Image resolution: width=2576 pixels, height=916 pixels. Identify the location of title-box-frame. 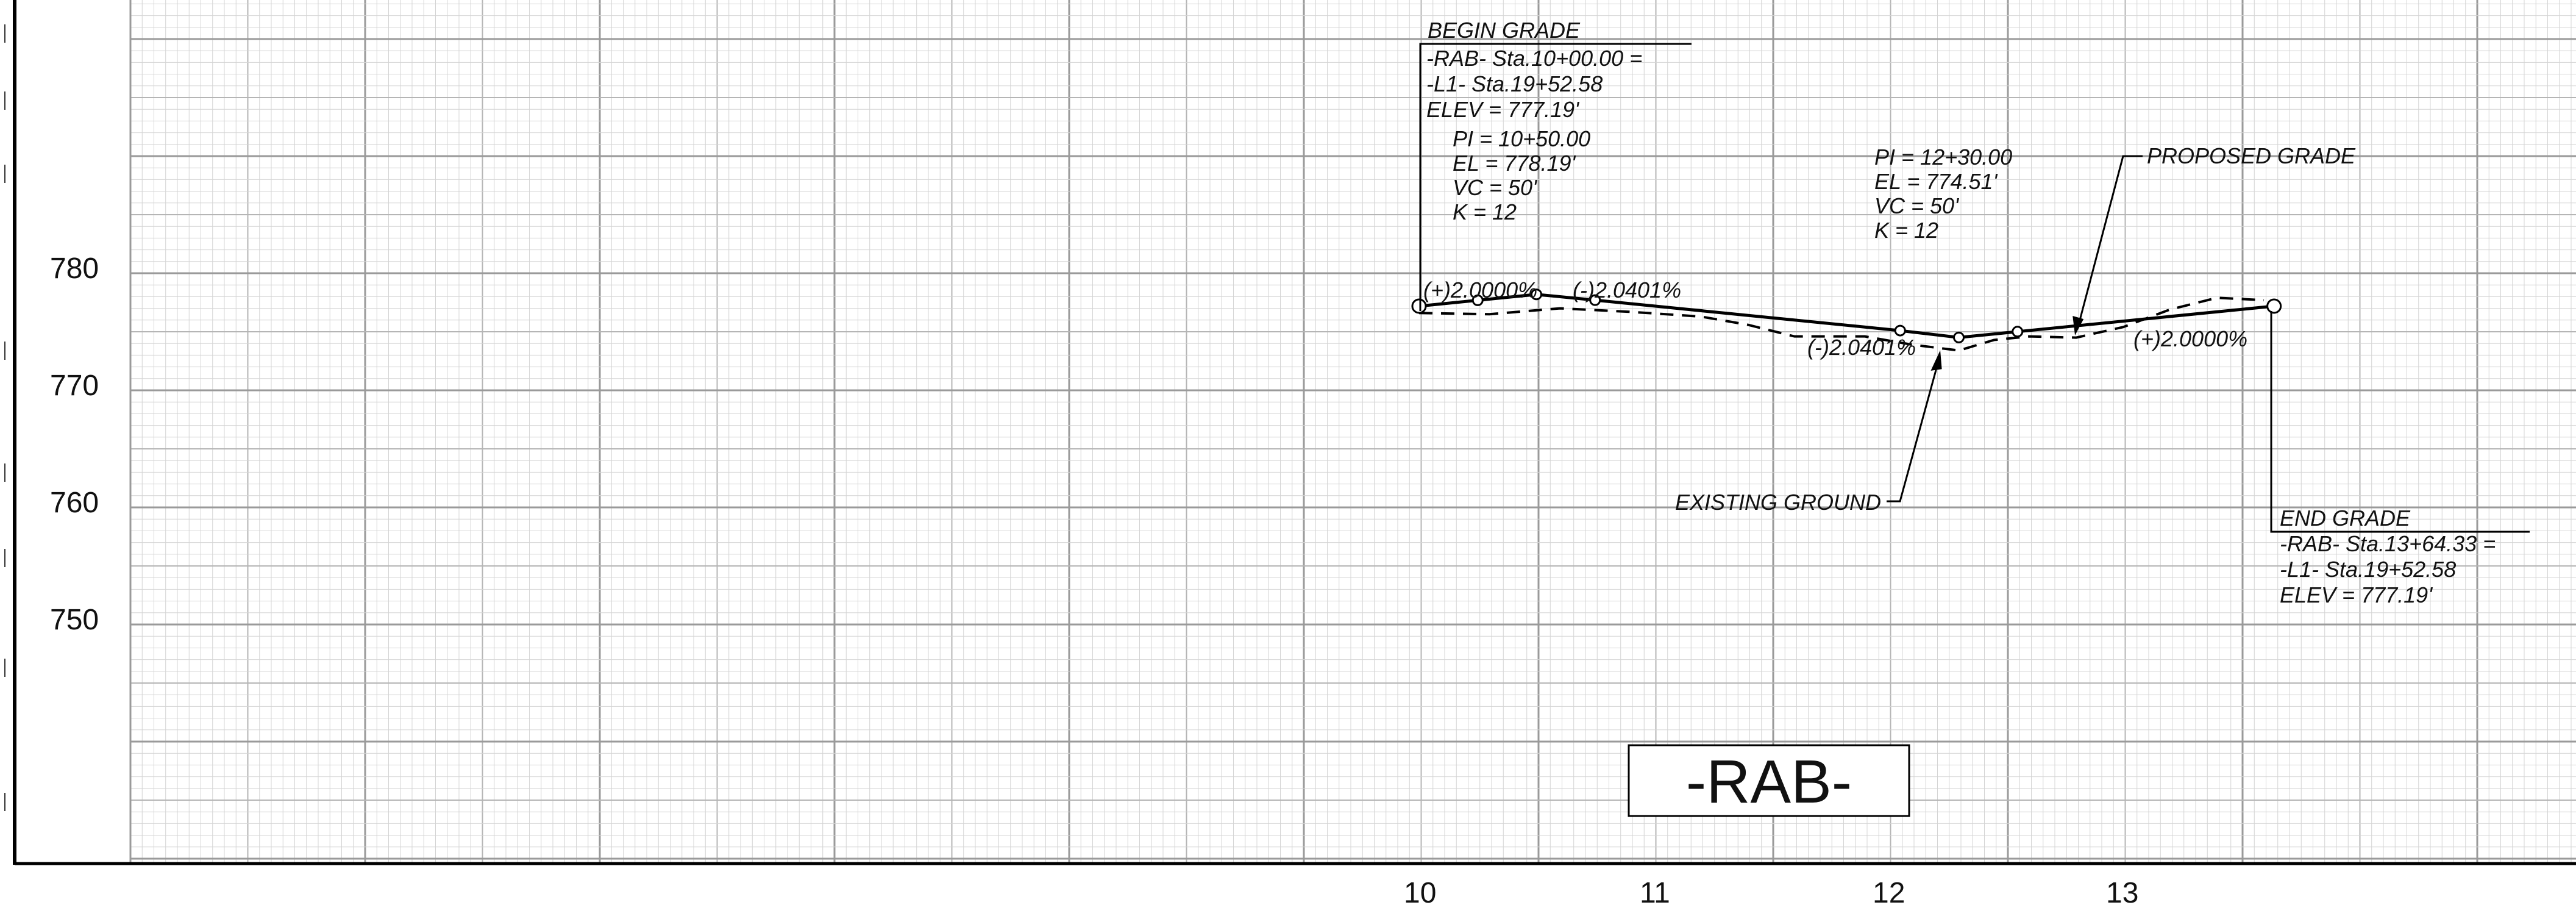
(1769, 780).